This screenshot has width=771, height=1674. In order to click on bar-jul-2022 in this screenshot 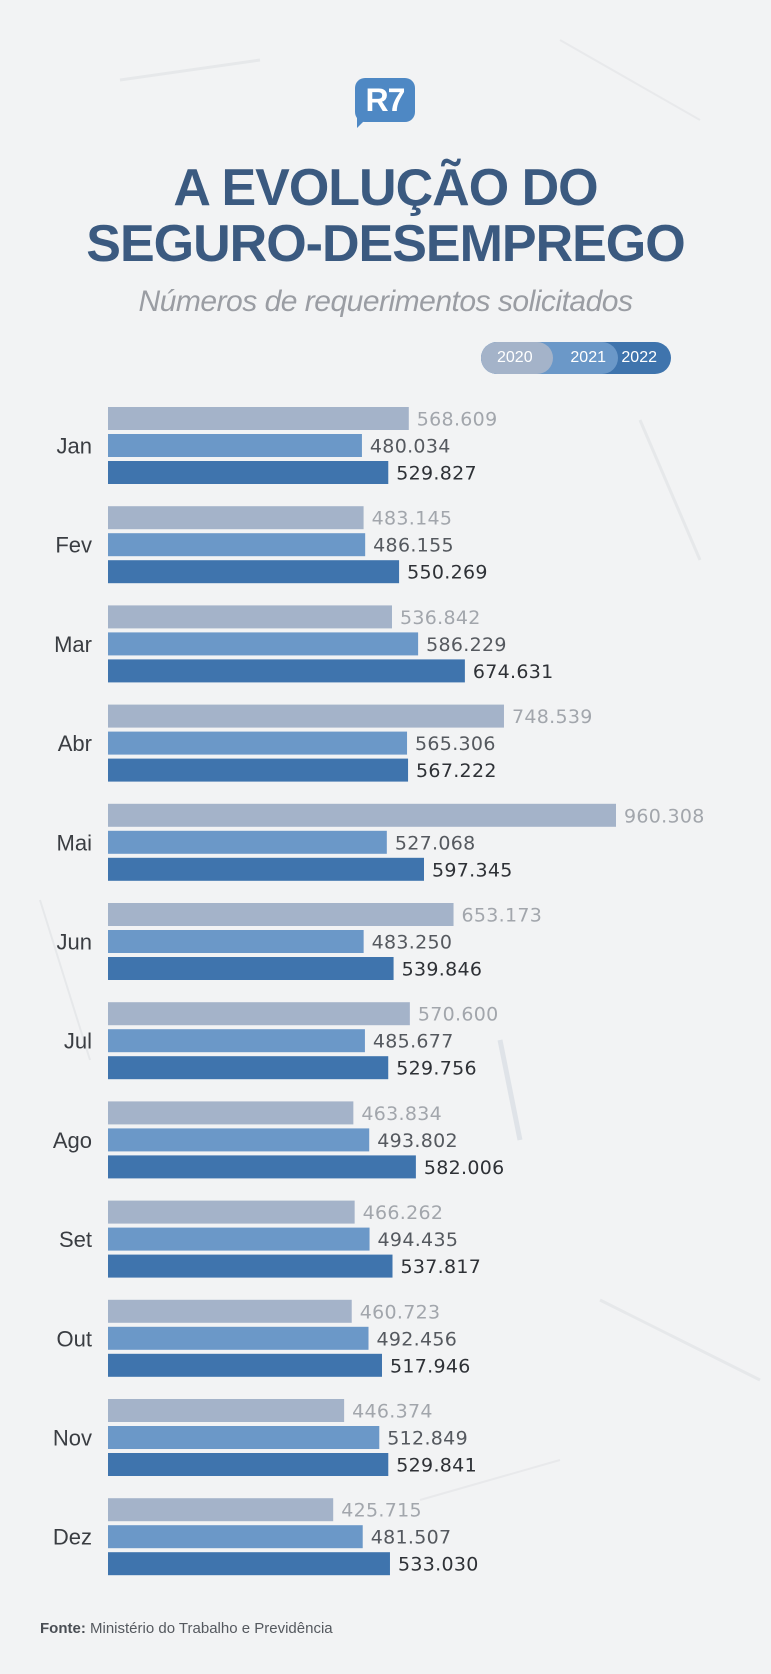, I will do `click(248, 1068)`.